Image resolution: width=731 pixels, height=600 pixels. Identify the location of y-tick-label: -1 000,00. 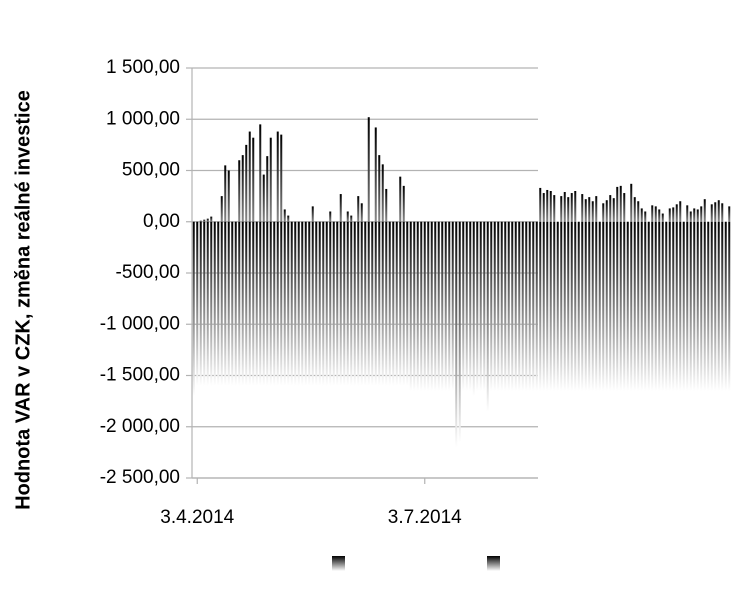
(140, 323).